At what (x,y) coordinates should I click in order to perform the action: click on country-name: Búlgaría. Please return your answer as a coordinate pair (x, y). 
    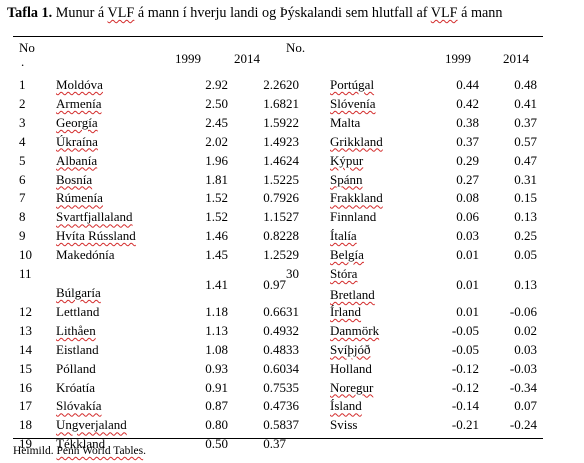
    Looking at the image, I should click on (78, 292).